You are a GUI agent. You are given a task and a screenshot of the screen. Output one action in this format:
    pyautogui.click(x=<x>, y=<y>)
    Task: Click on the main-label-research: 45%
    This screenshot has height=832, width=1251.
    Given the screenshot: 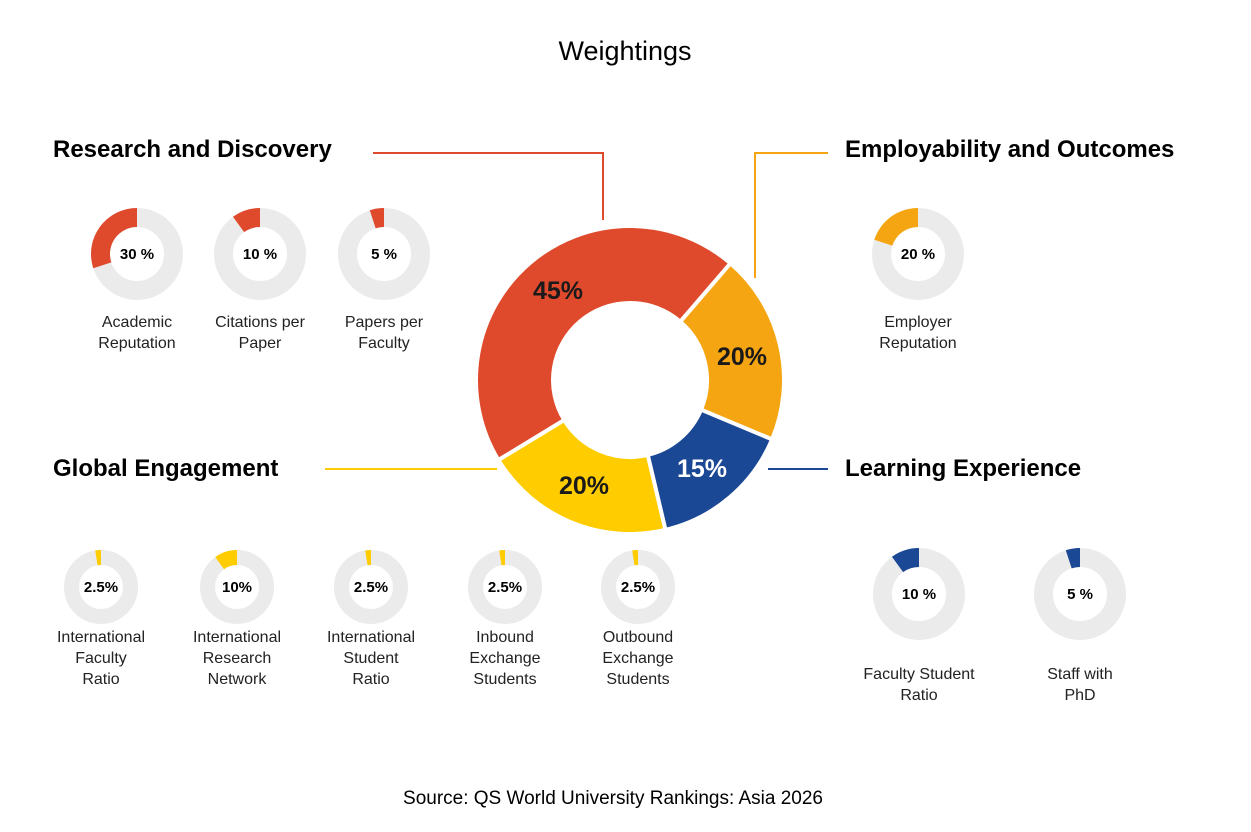 What is the action you would take?
    pyautogui.click(x=558, y=291)
    